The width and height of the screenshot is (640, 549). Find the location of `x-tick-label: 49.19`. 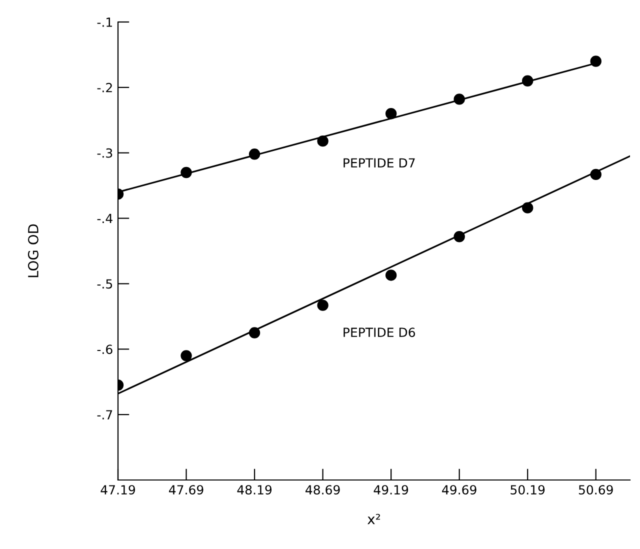

x-tick-label: 49.19 is located at coordinates (391, 490).